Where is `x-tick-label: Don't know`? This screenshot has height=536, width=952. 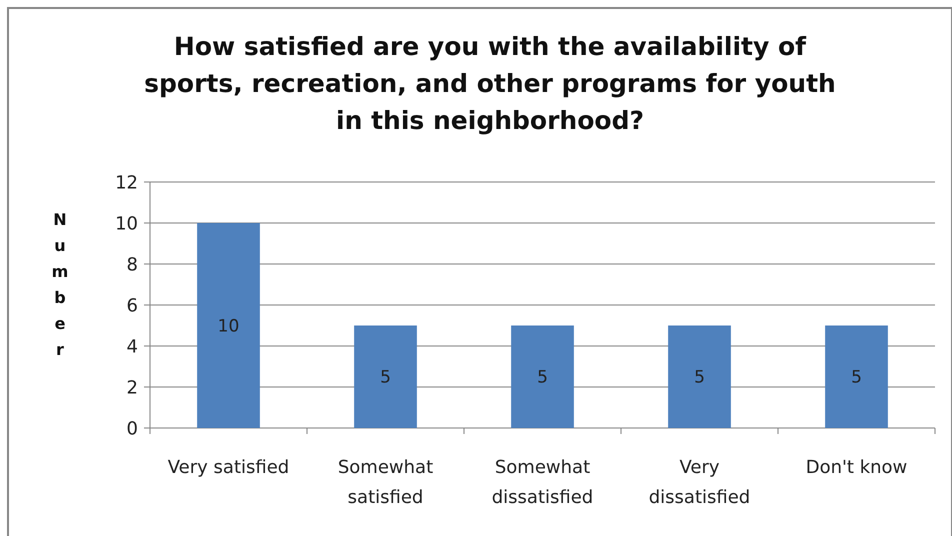
x-tick-label: Don't know is located at coordinates (857, 467).